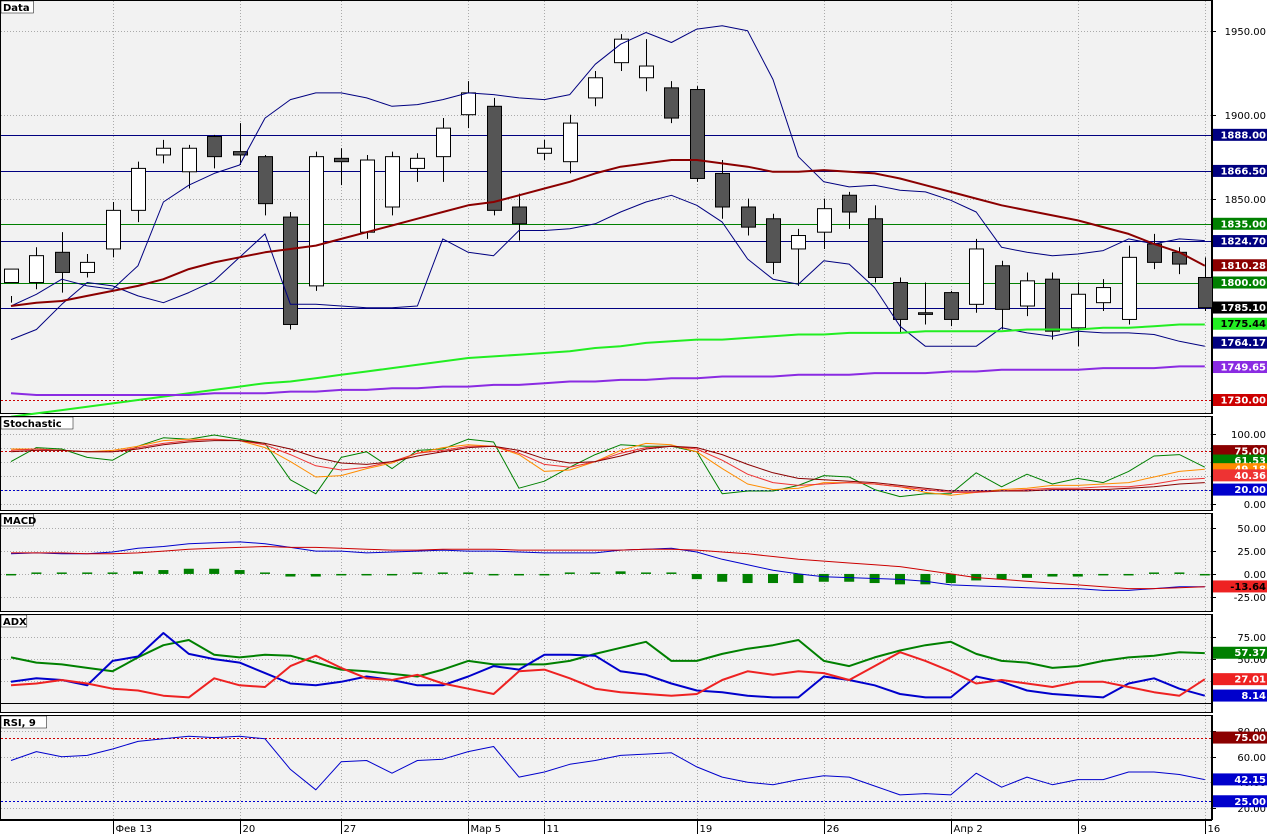 The image size is (1268, 834). What do you see at coordinates (1250, 653) in the screenshot?
I see `value-tag-label: 57.37` at bounding box center [1250, 653].